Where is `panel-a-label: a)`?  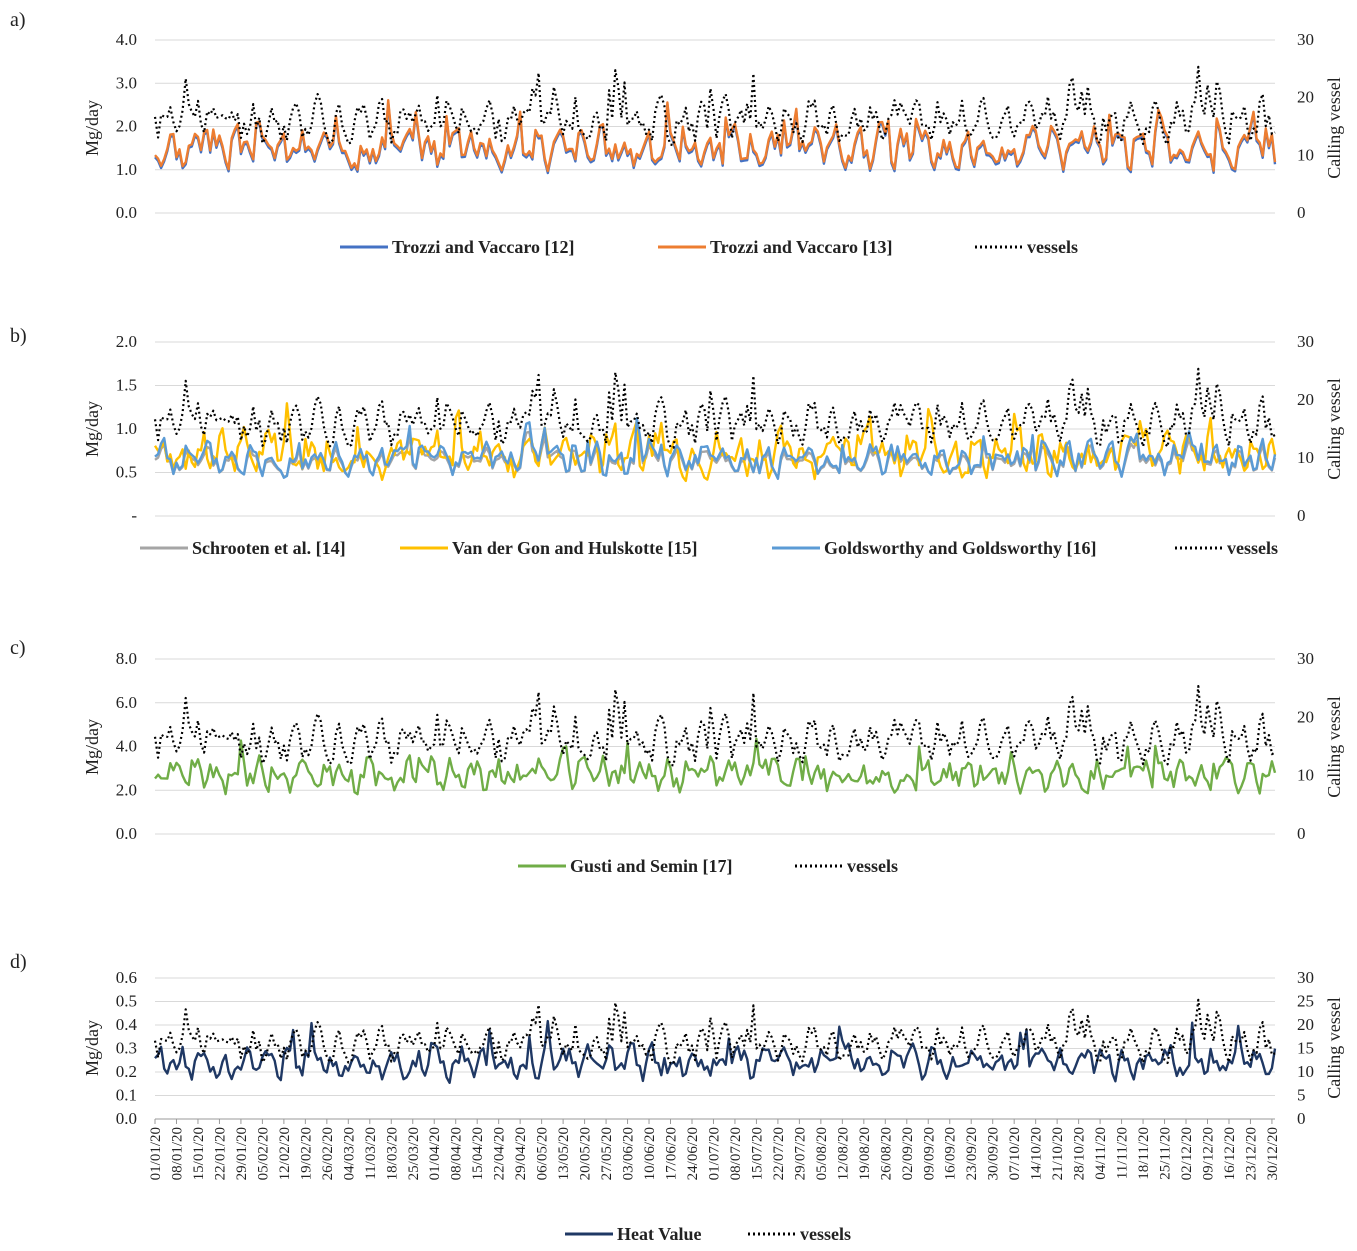
panel-a-label: a) is located at coordinates (18, 20).